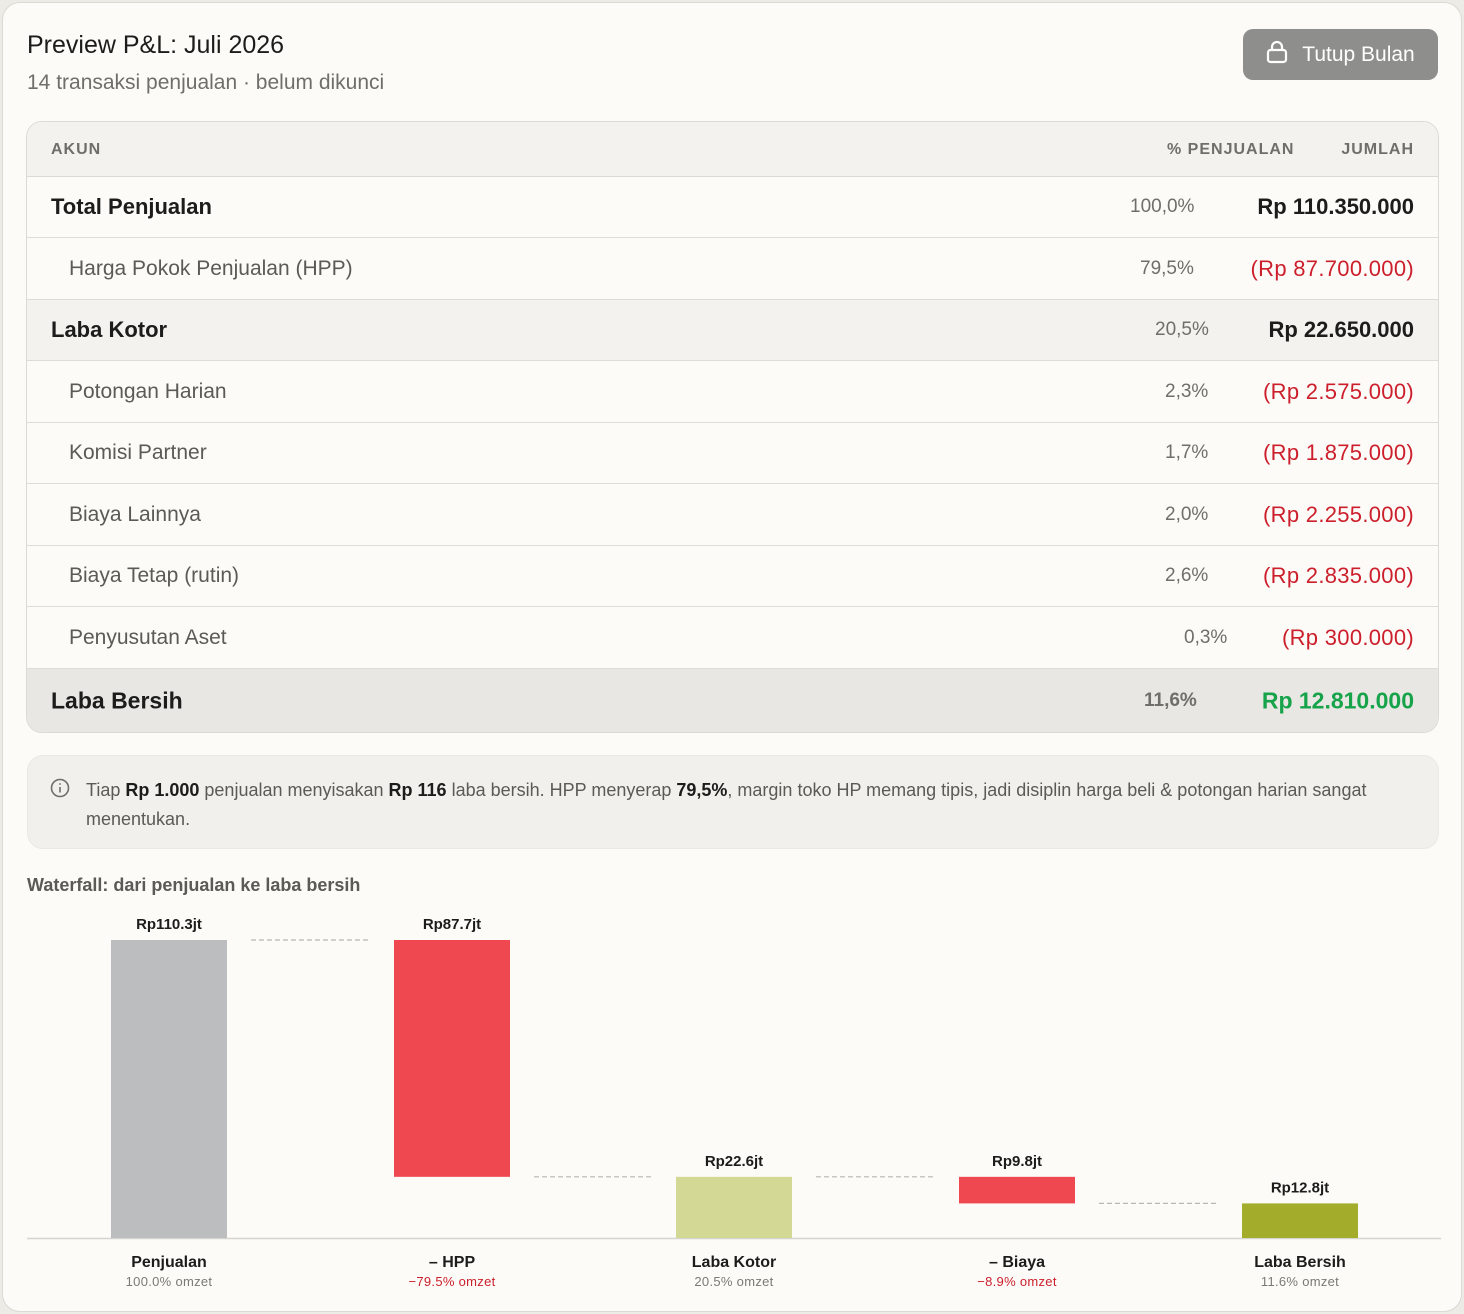 This screenshot has width=1464, height=1314. Describe the element at coordinates (1187, 452) in the screenshot. I see `row-percent: 1,7%` at that location.